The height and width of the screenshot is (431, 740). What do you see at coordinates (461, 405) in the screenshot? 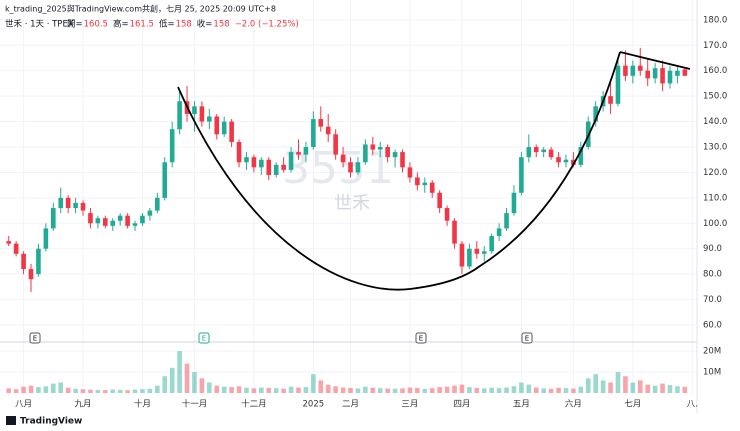
I see `x-tick-label: 四月` at bounding box center [461, 405].